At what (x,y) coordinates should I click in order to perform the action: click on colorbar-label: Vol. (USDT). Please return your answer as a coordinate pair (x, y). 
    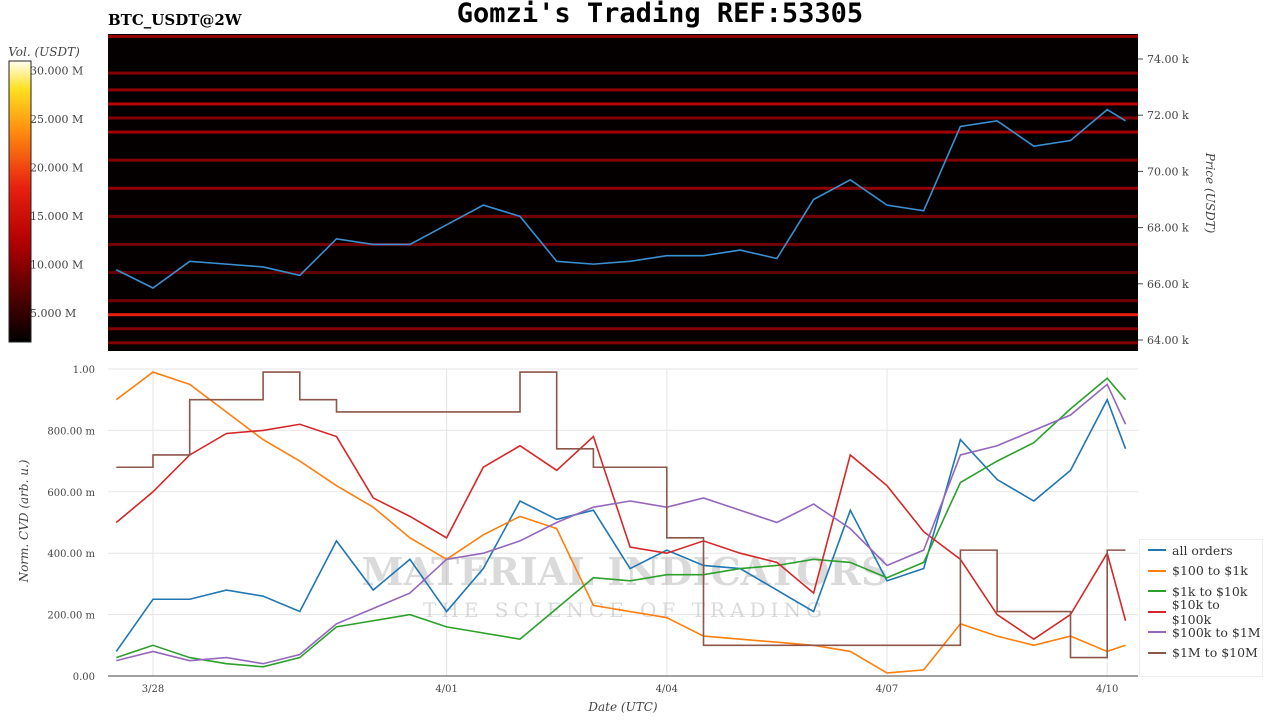
    Looking at the image, I should click on (44, 52).